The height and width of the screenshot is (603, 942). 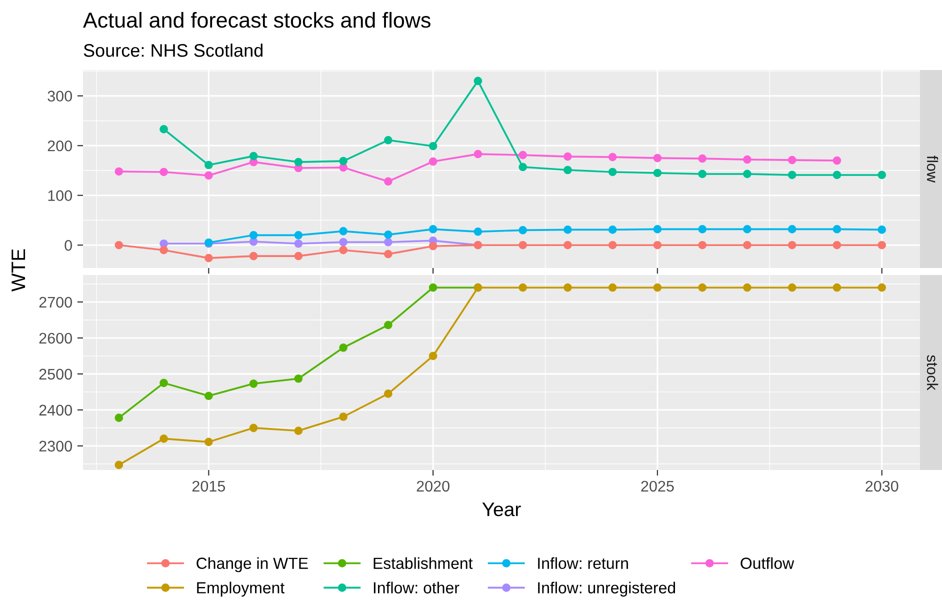 What do you see at coordinates (240, 589) in the screenshot?
I see `legend-label: Employment` at bounding box center [240, 589].